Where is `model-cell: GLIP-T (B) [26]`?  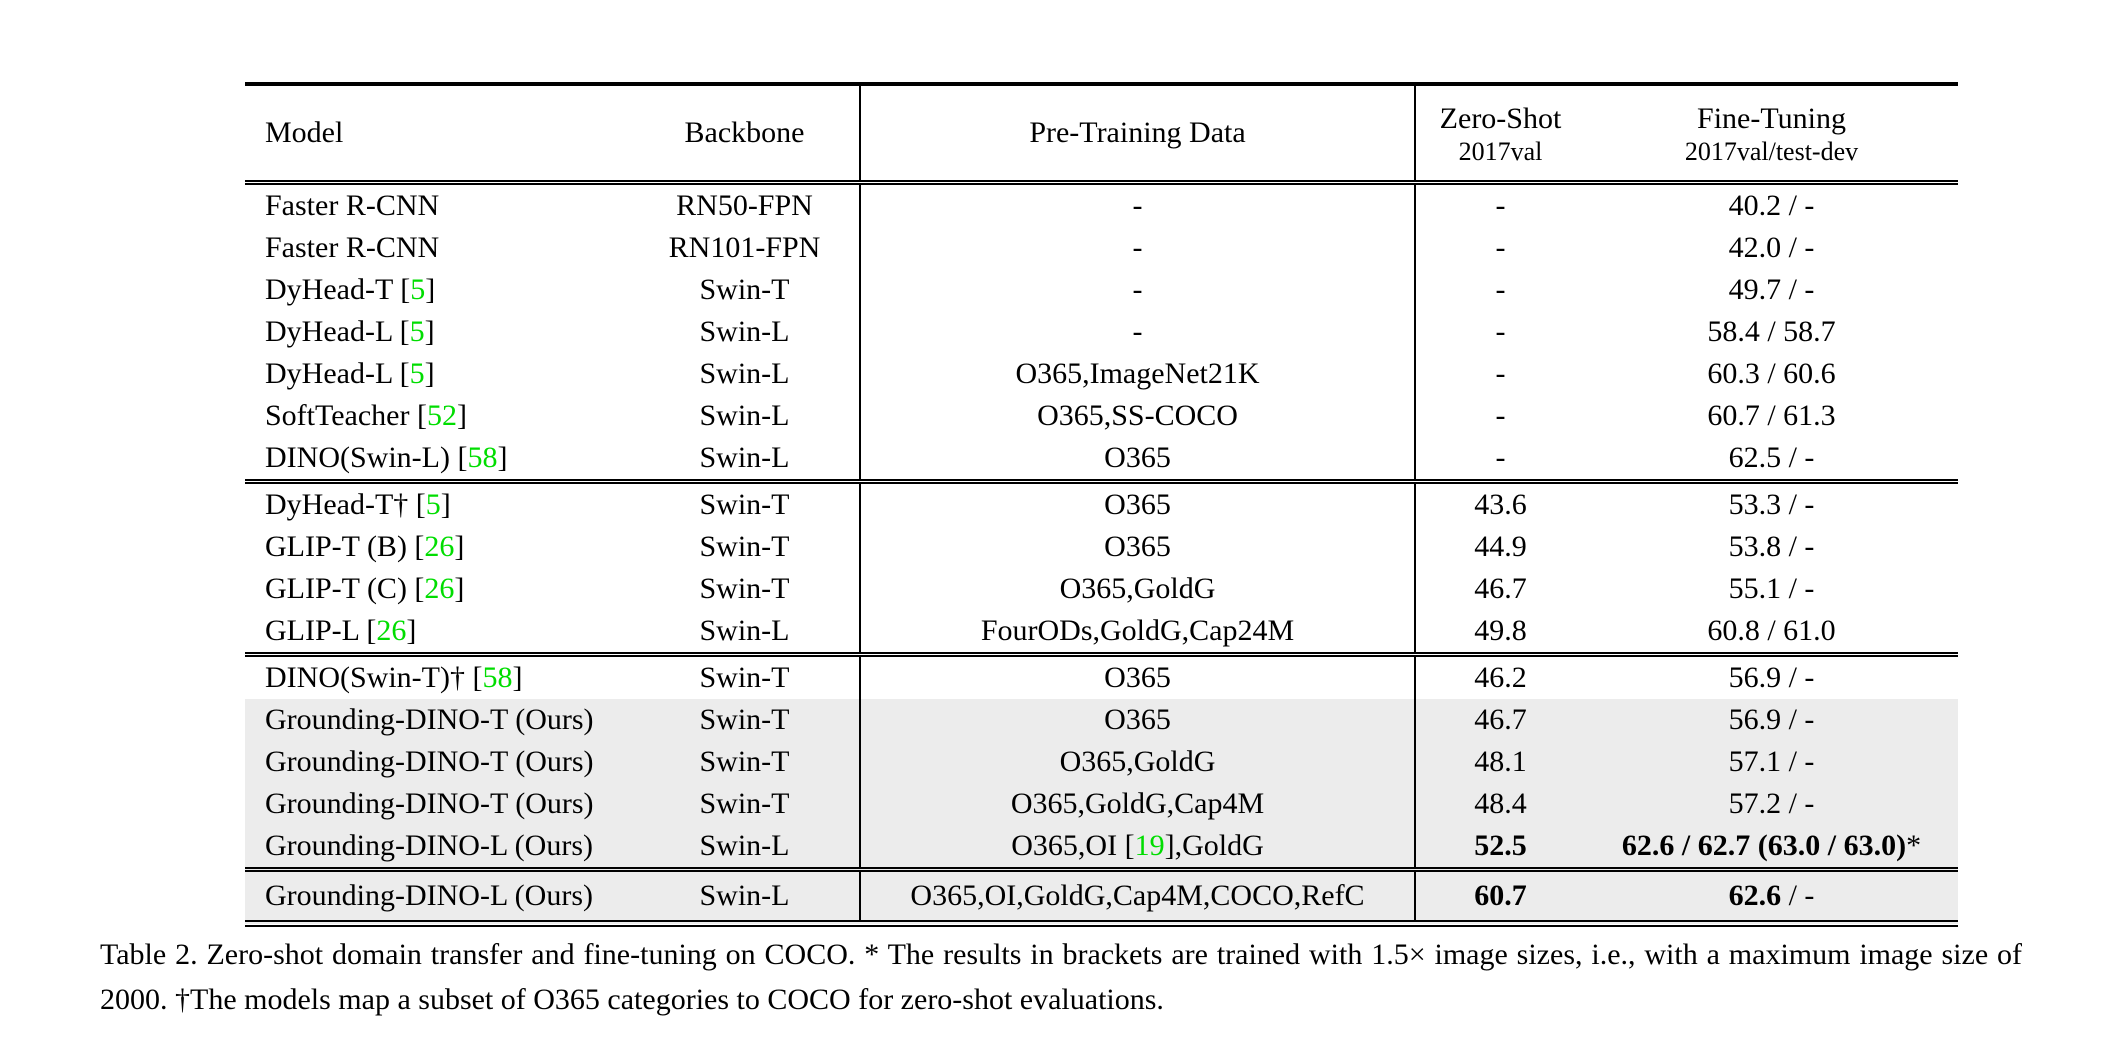
model-cell: GLIP-T (B) [26] is located at coordinates (437, 547).